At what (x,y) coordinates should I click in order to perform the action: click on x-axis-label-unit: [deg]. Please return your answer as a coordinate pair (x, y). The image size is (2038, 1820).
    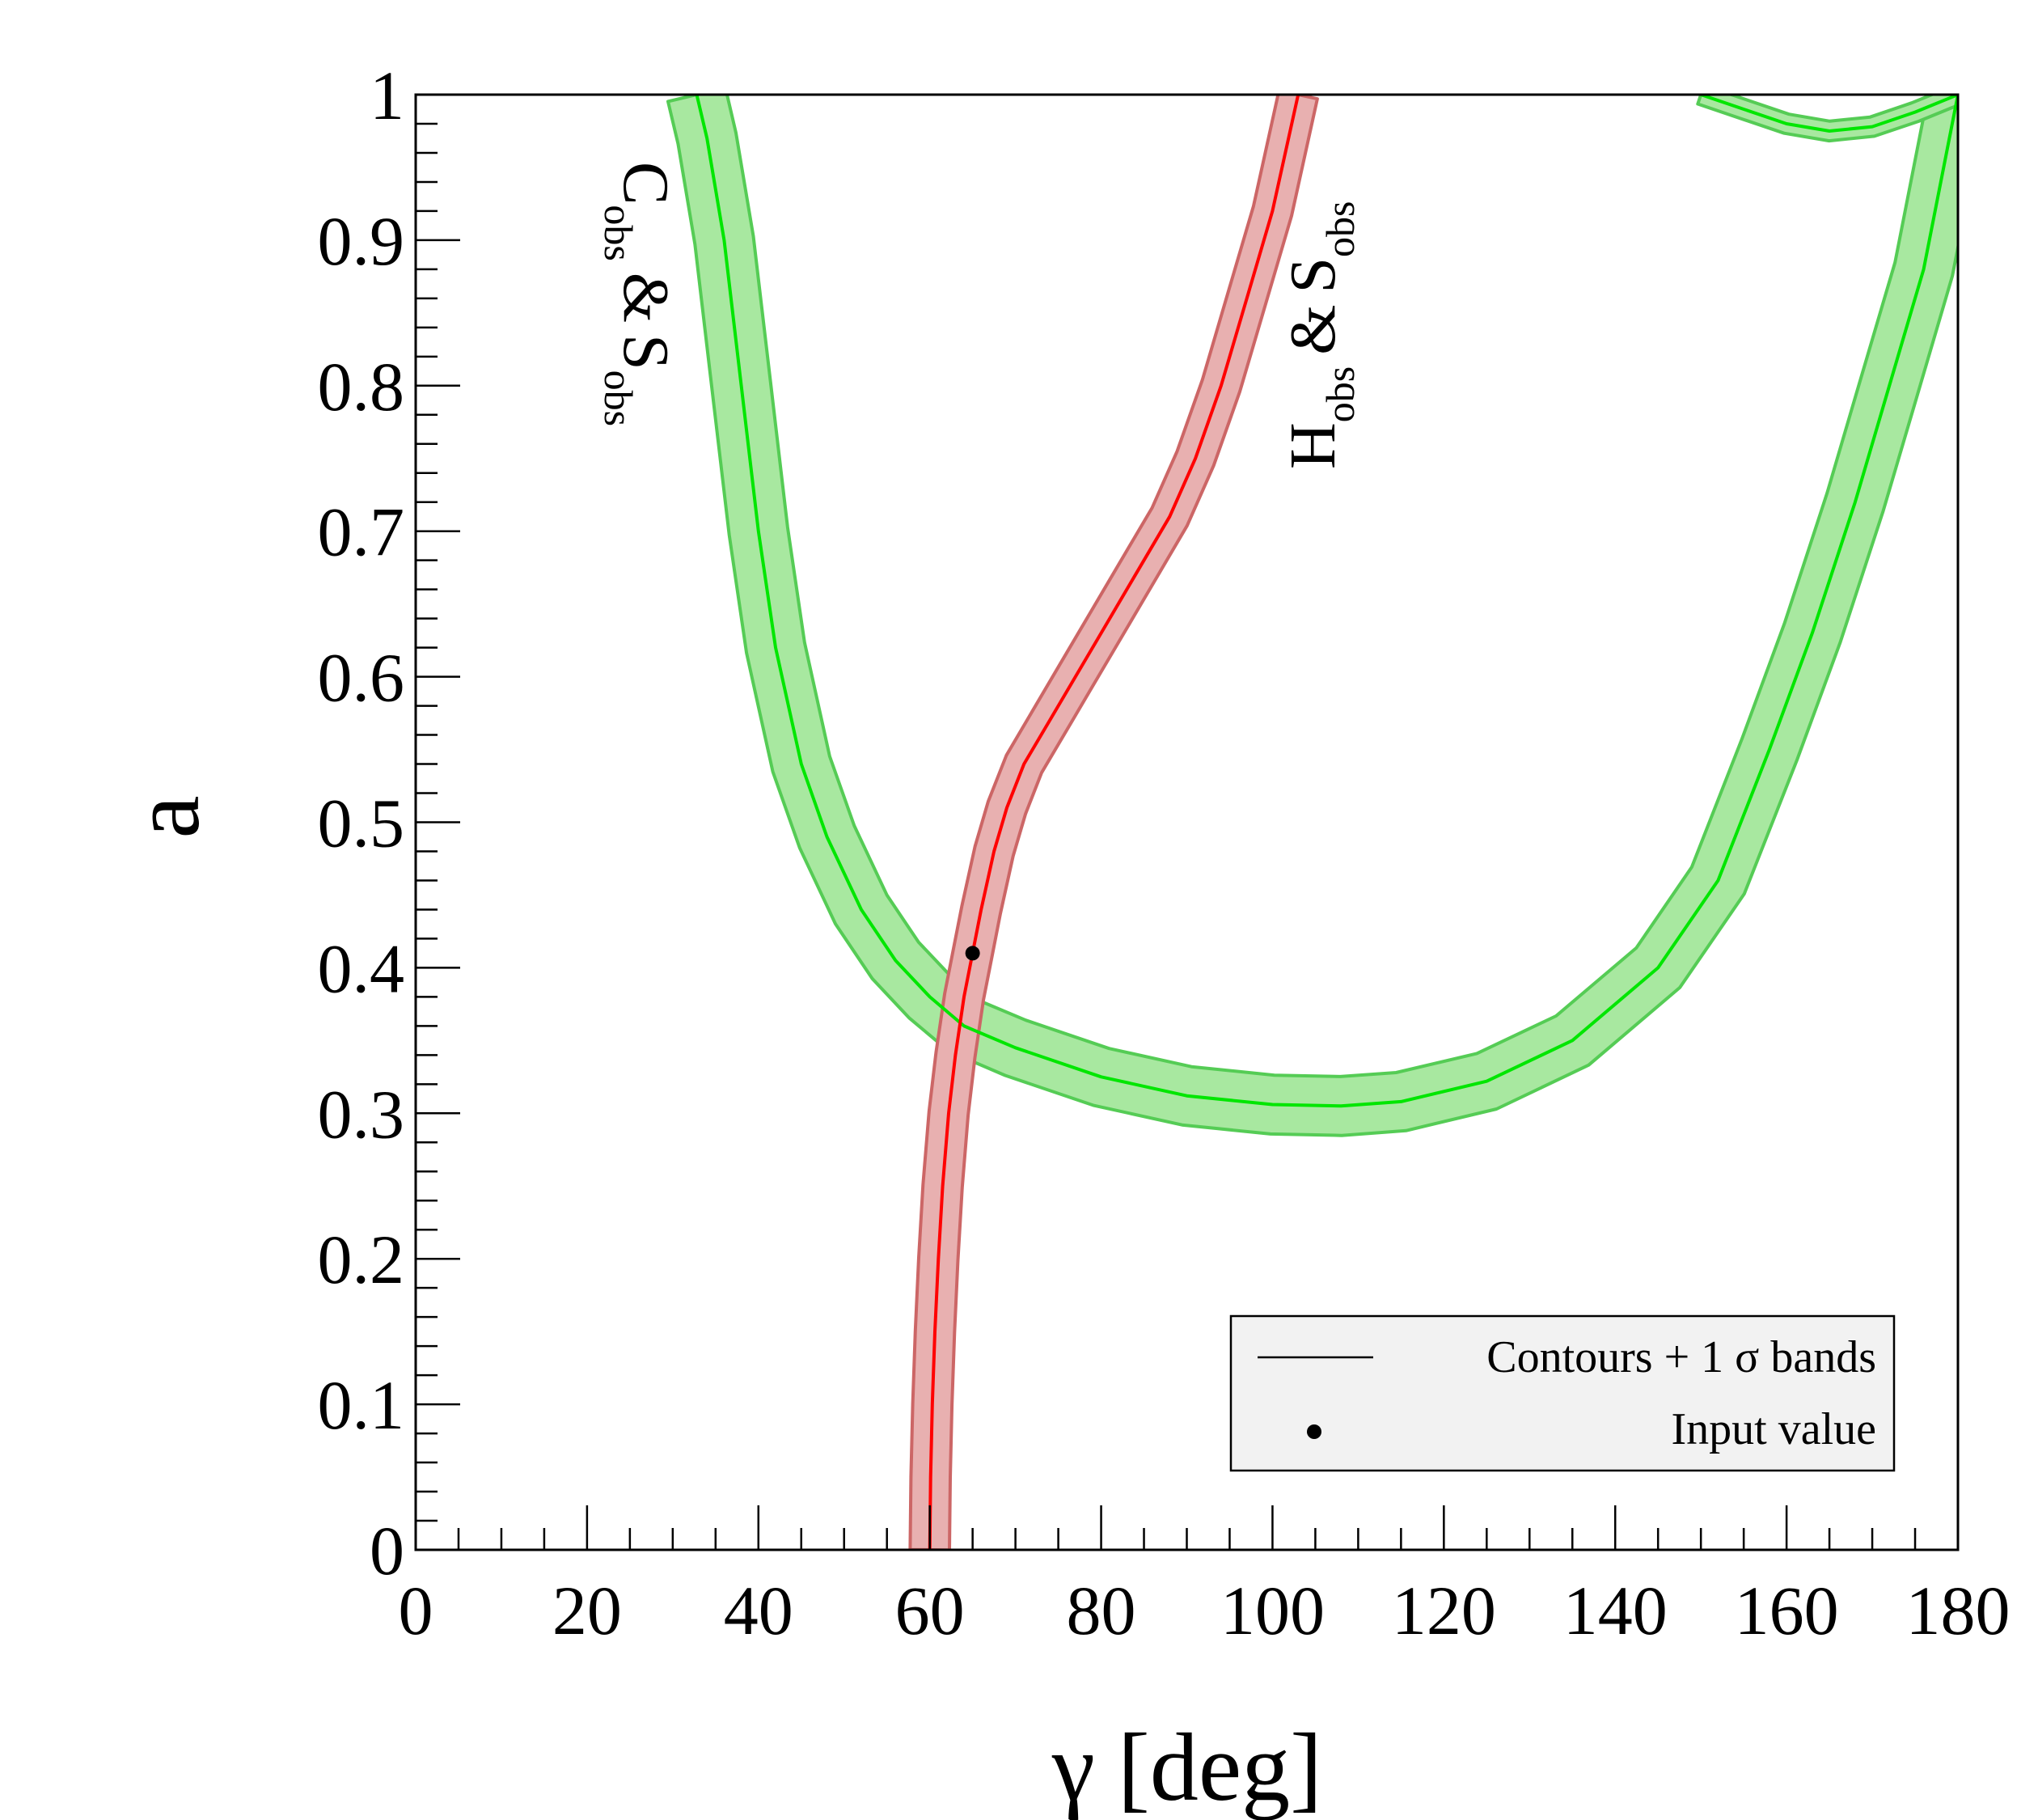
    Looking at the image, I should click on (1220, 1767).